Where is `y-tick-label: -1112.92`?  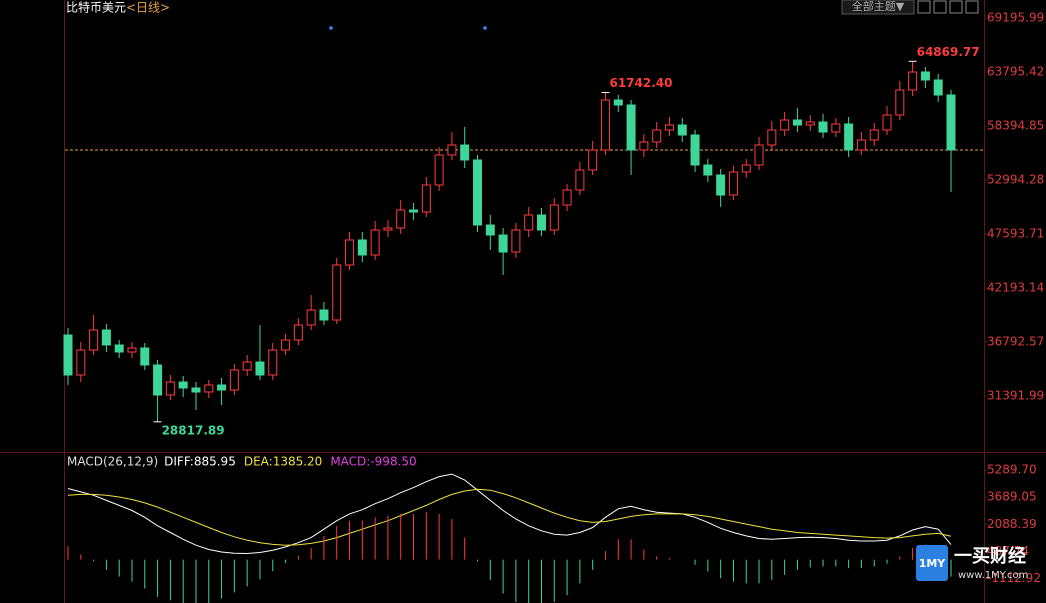
y-tick-label: -1112.92 is located at coordinates (1014, 578).